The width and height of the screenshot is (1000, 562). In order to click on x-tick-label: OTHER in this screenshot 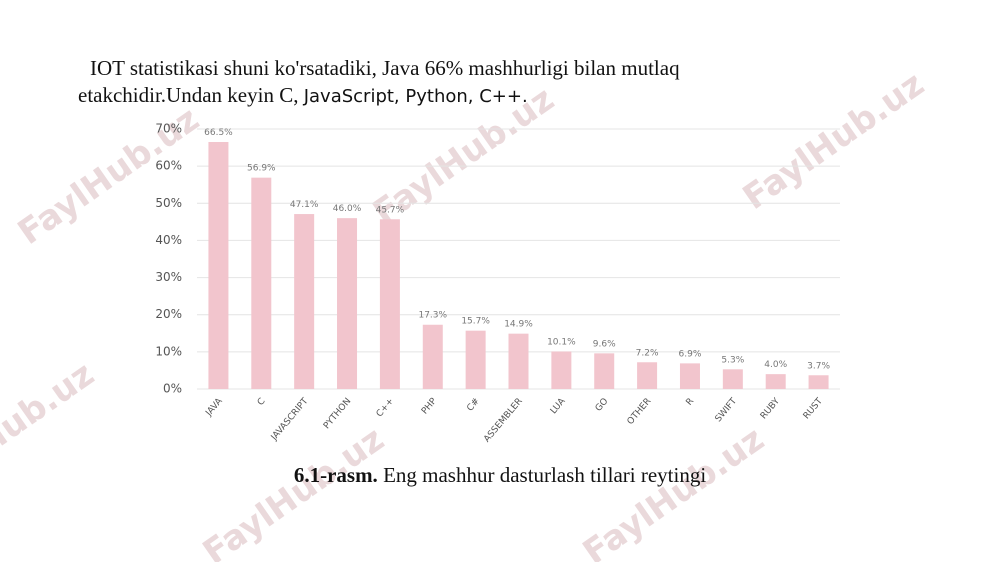, I will do `click(640, 412)`.